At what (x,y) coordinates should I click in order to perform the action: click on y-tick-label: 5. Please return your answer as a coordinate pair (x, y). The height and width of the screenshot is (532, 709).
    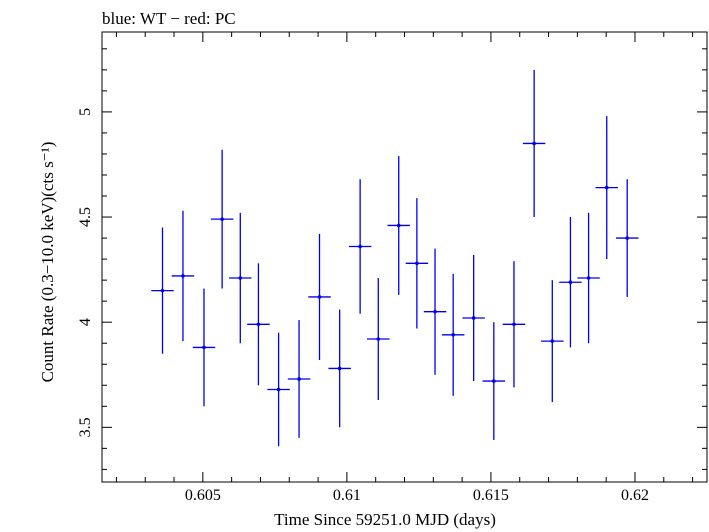
    Looking at the image, I should click on (85, 112).